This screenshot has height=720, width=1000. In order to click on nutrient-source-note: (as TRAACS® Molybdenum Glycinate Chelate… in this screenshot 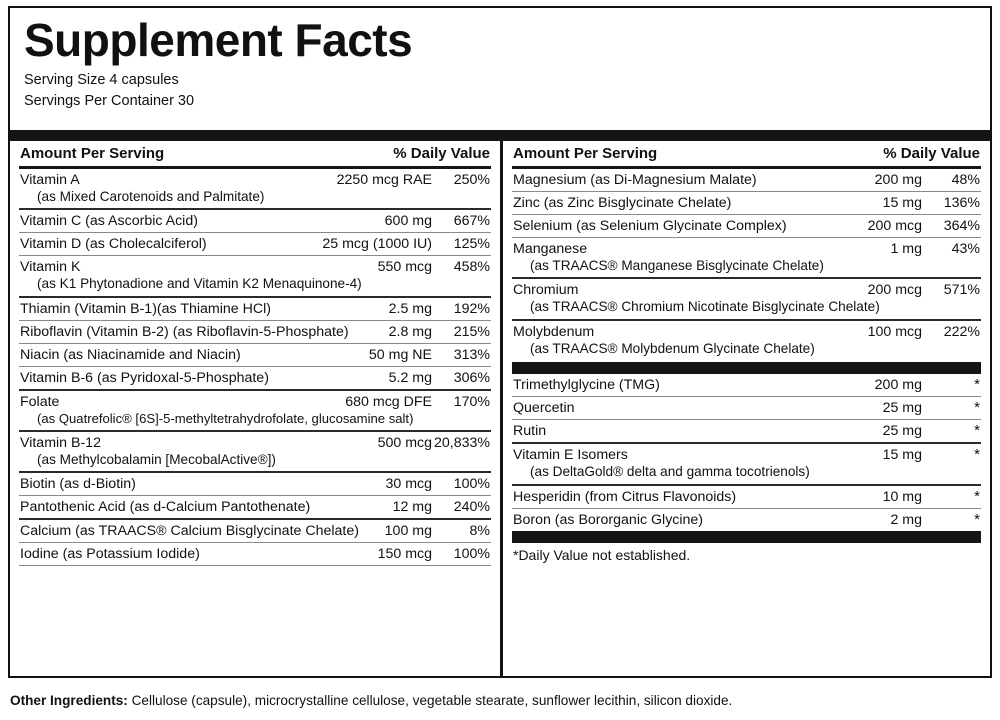, I will do `click(672, 348)`.